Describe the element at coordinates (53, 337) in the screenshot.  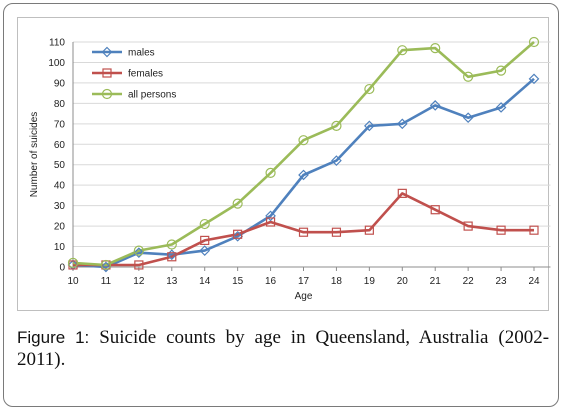
I see `caption-label: Figure 1:` at that location.